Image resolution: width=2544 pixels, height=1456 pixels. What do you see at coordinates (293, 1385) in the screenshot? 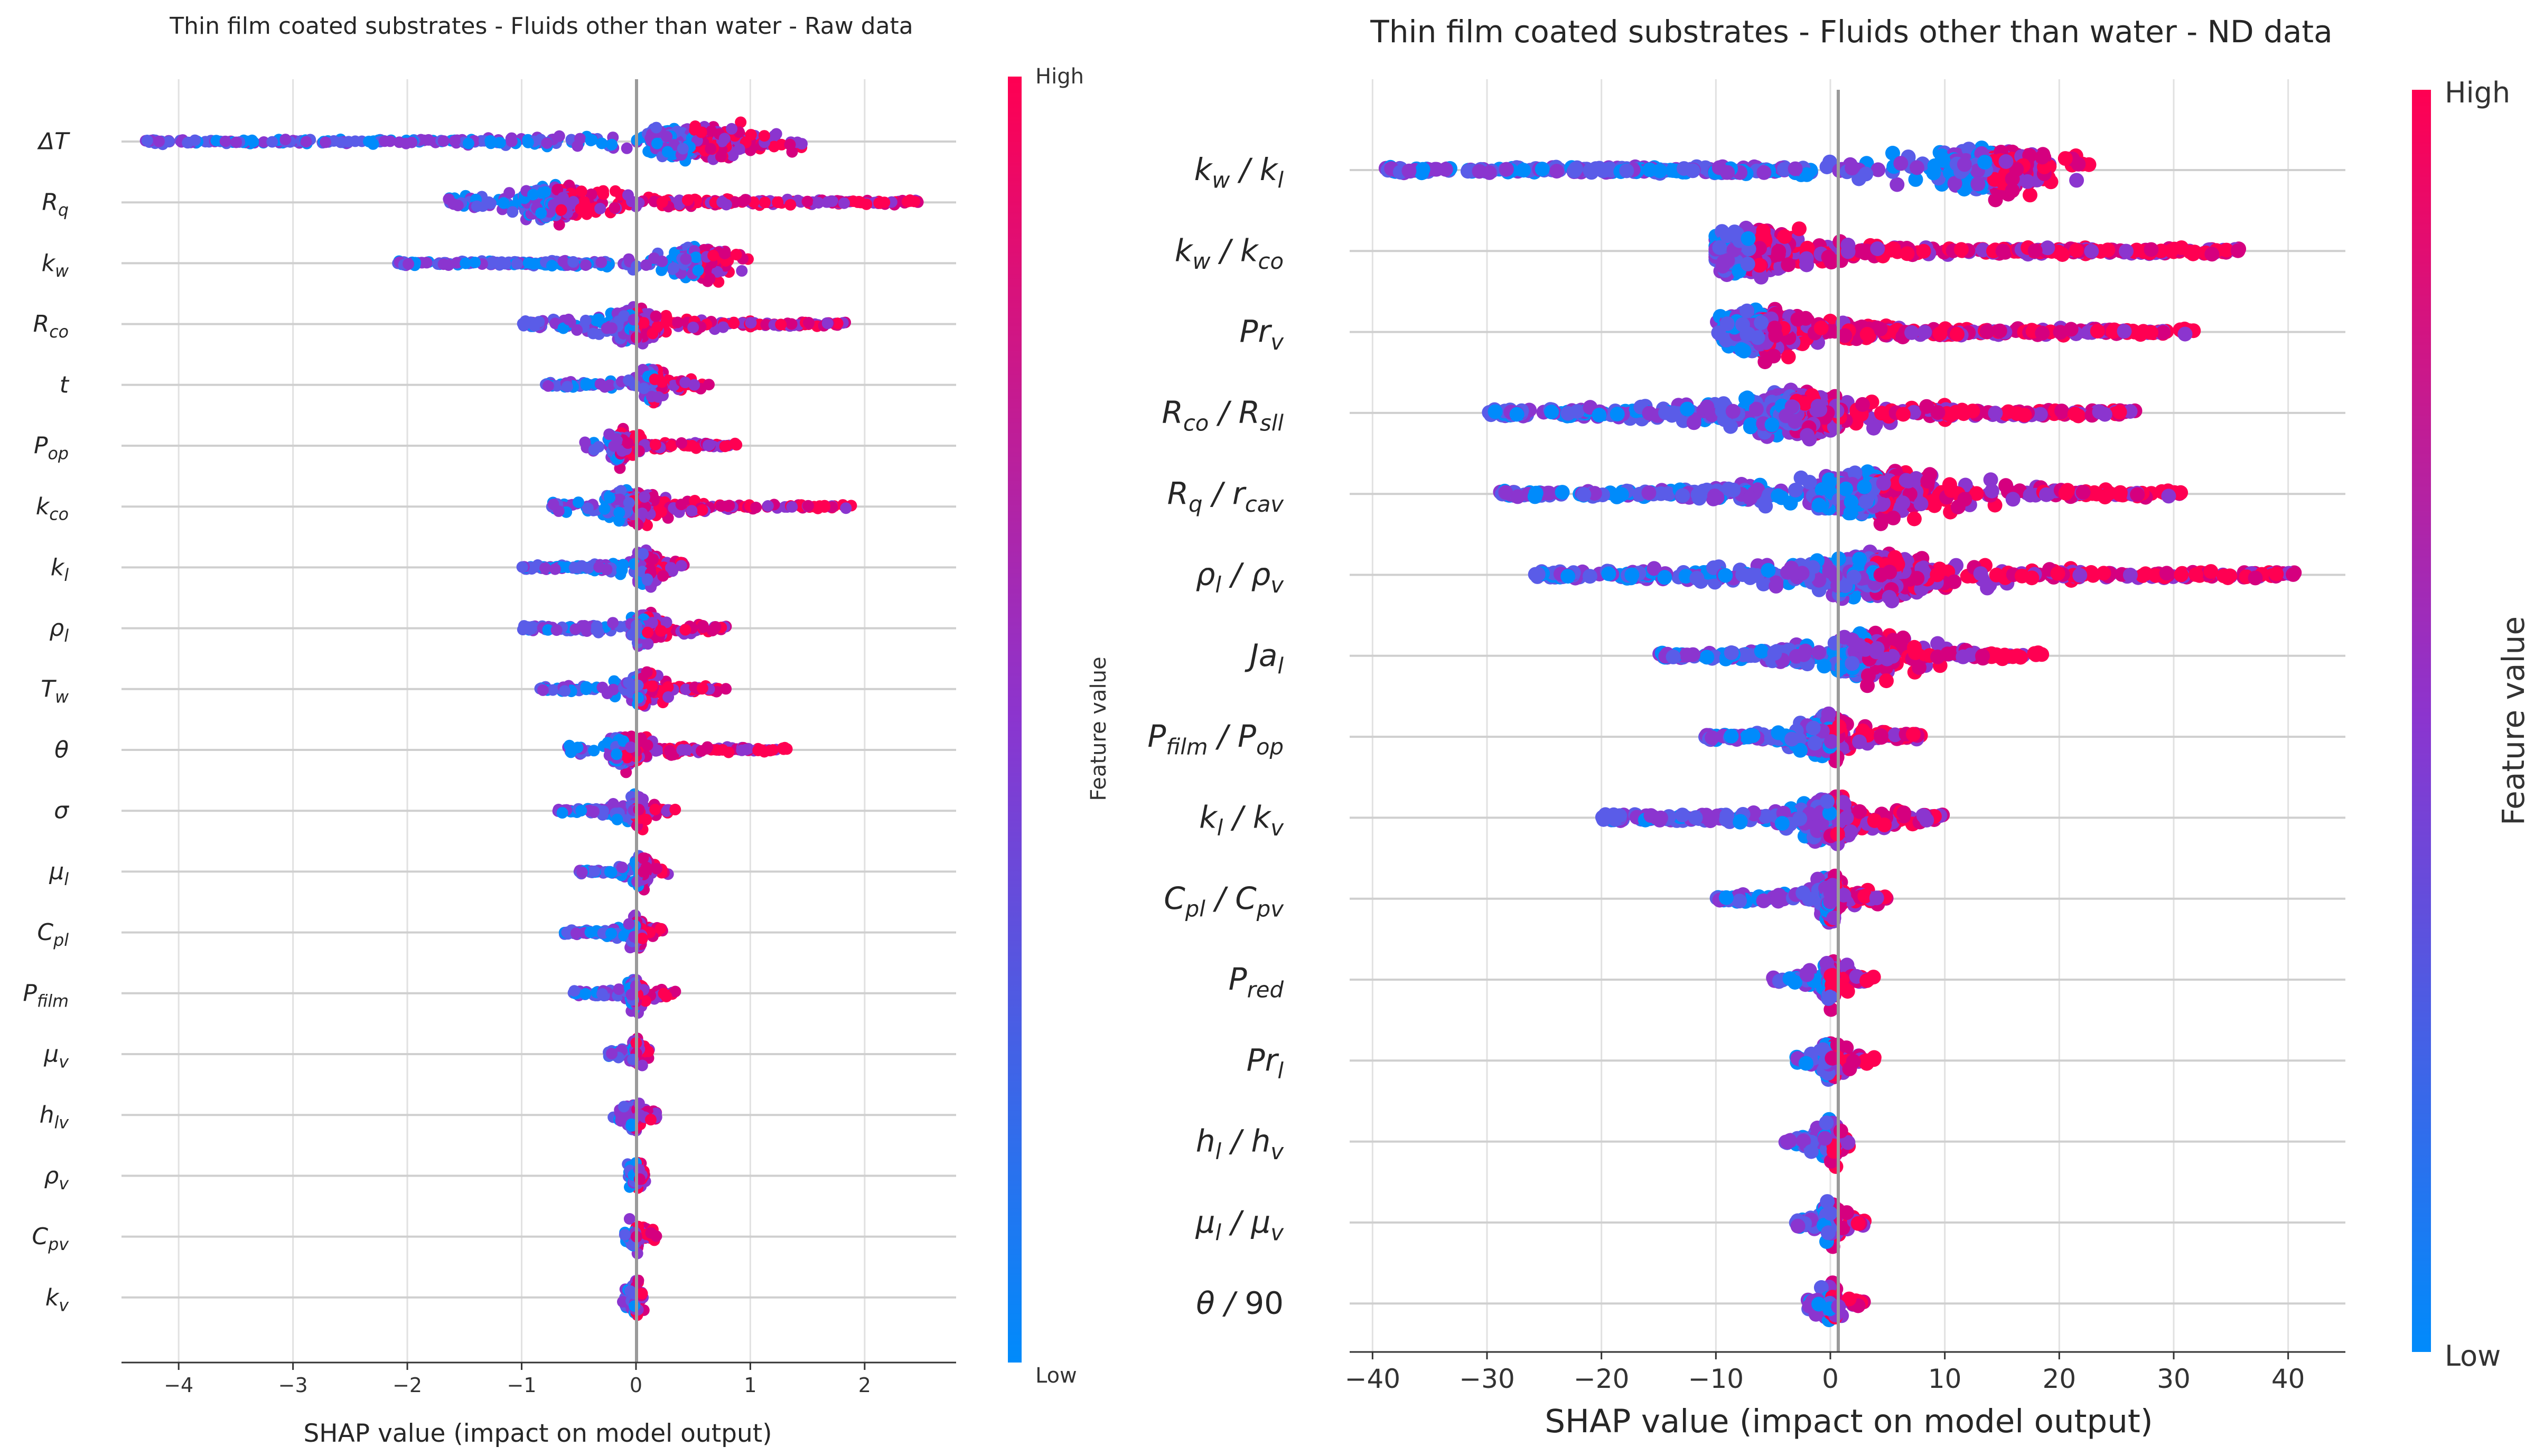
I see `x-tick-label: −3` at bounding box center [293, 1385].